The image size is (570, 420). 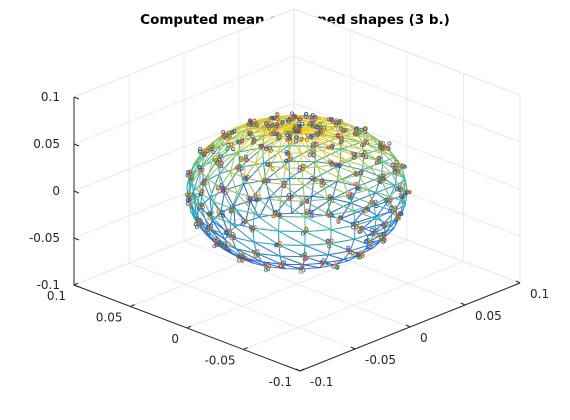 I want to click on y-tick-mark, so click(x=463, y=304).